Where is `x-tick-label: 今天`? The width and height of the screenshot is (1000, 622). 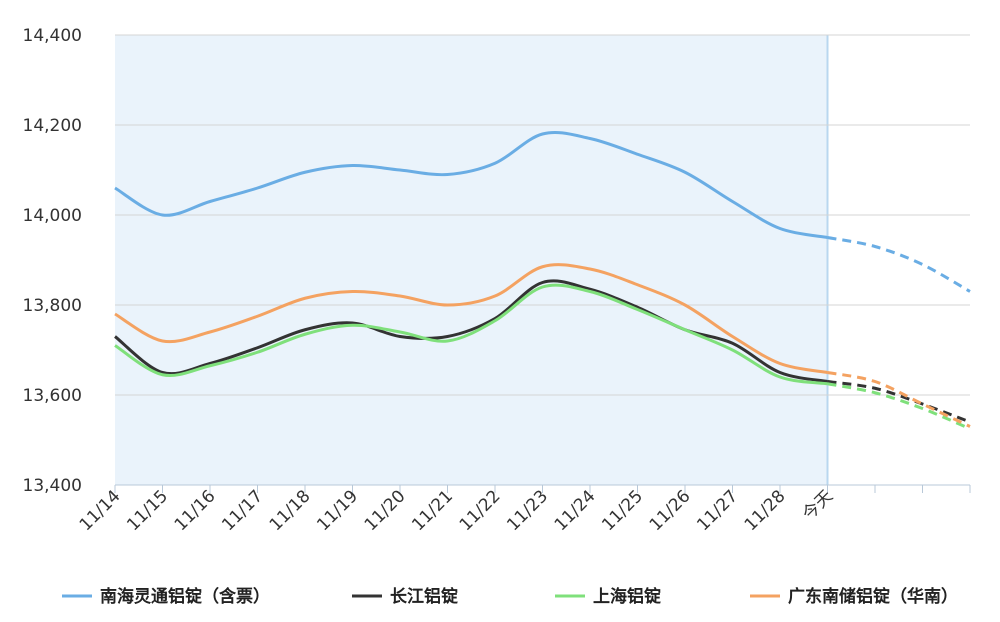
x-tick-label: 今天 is located at coordinates (818, 505).